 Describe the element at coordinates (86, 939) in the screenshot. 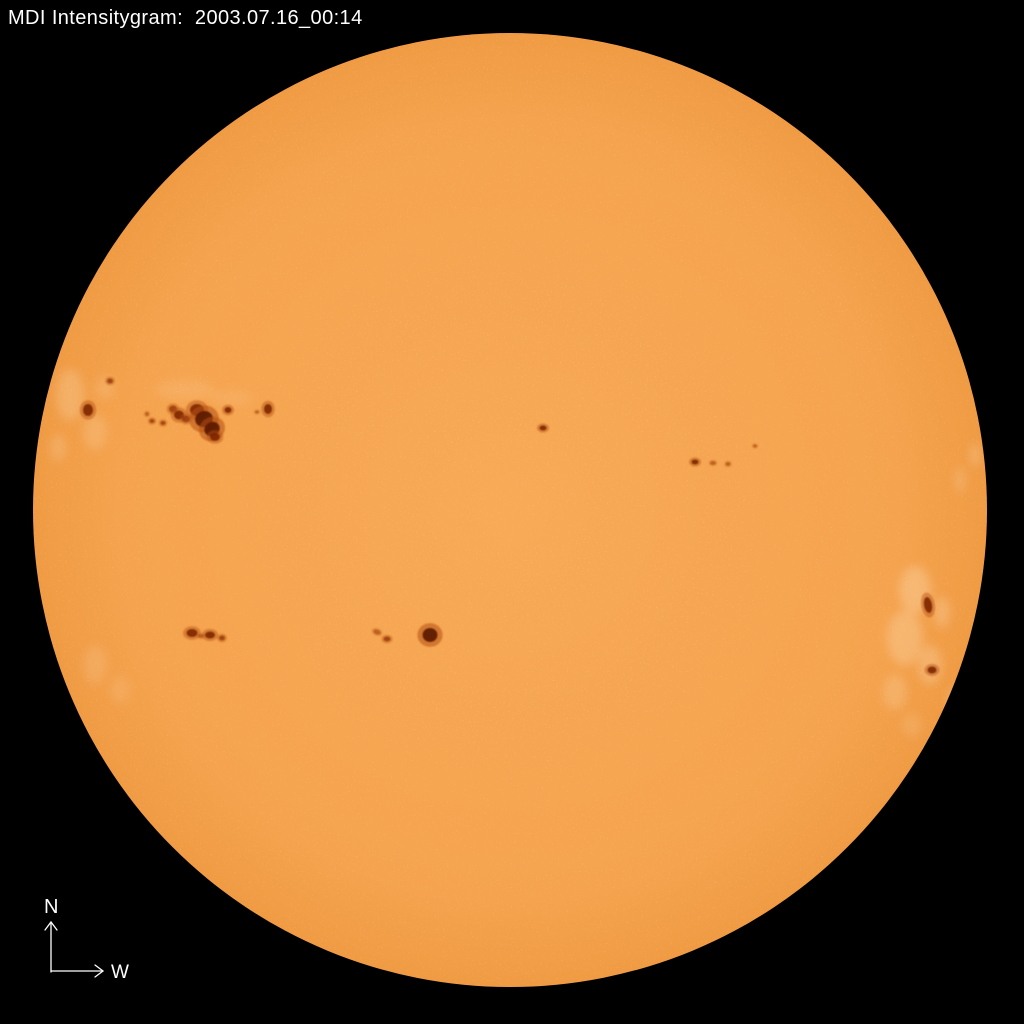

I see `compass: N W` at that location.